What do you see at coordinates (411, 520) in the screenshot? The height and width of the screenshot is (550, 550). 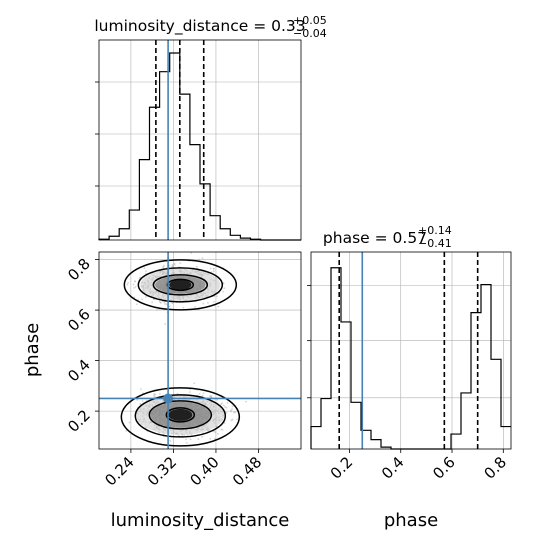 I see `x-axis-label-phase: phase` at bounding box center [411, 520].